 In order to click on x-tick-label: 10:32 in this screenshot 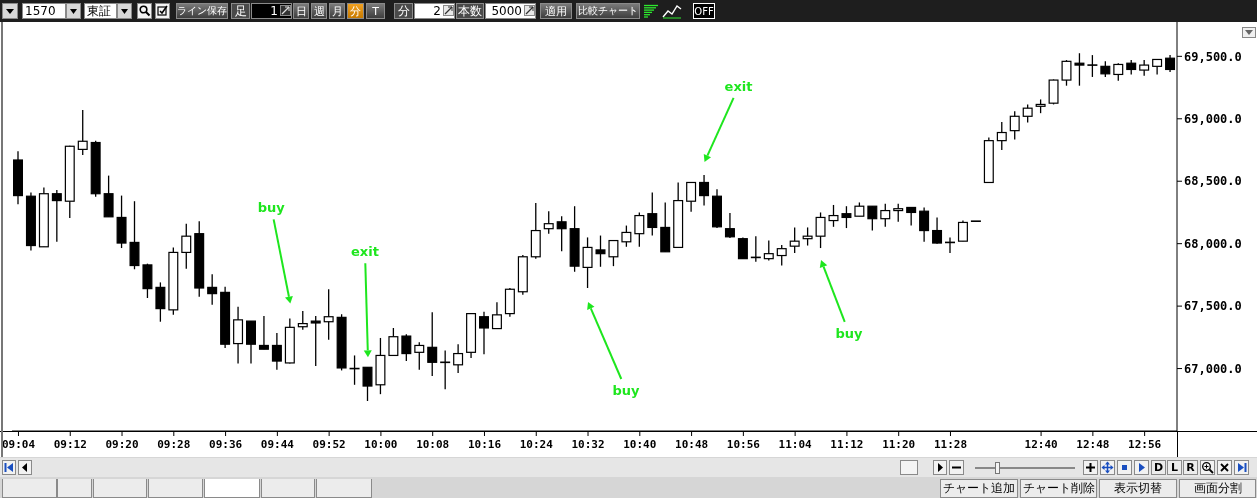, I will do `click(588, 444)`.